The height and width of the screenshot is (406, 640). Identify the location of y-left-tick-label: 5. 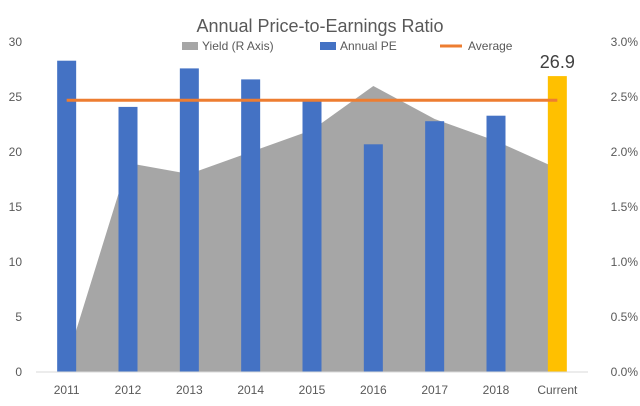
(18, 317).